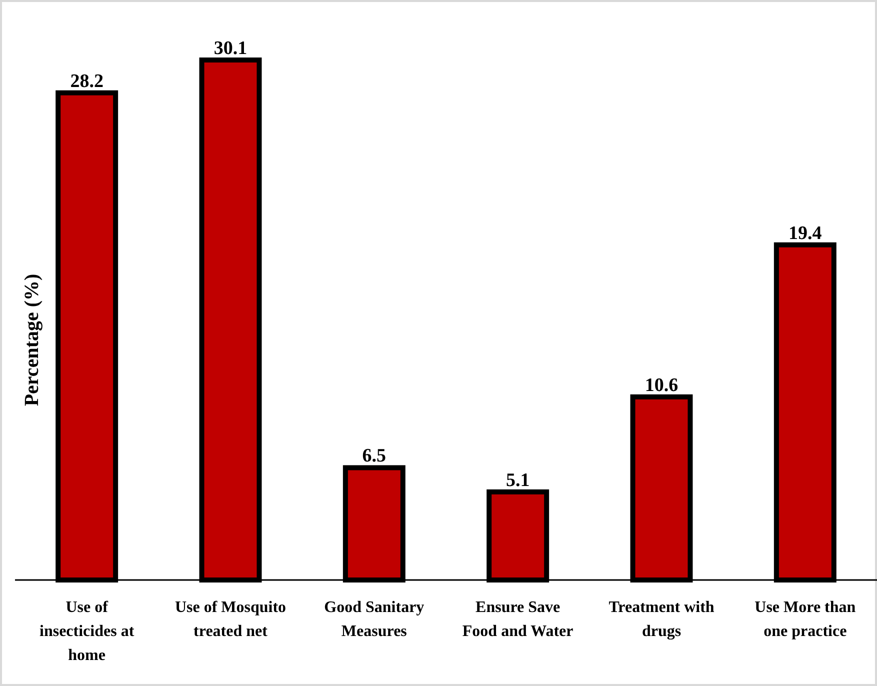 The image size is (877, 686). What do you see at coordinates (87, 81) in the screenshot?
I see `data-label: 28.2` at bounding box center [87, 81].